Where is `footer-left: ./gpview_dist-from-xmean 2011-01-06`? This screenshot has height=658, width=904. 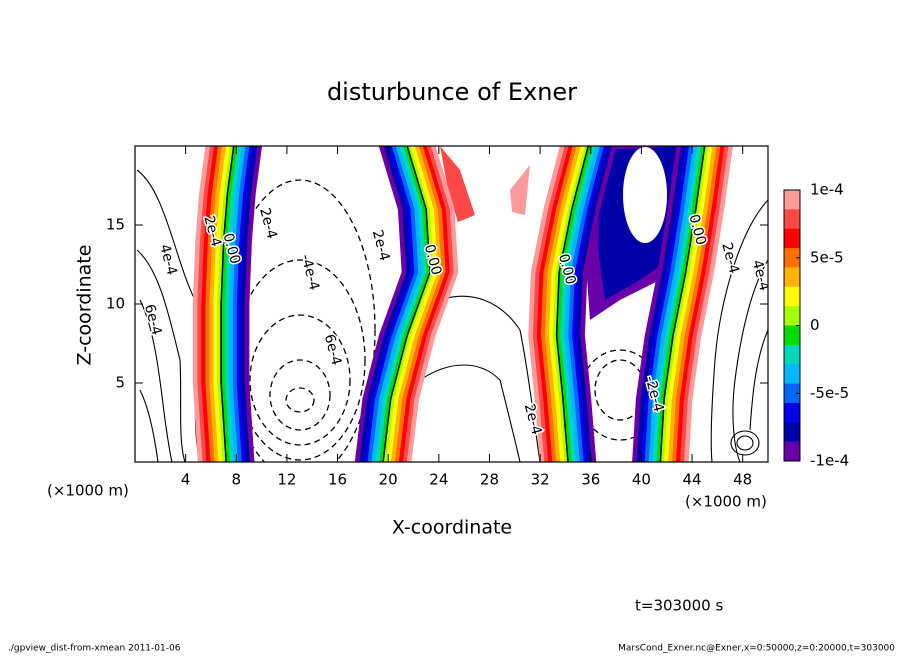
footer-left: ./gpview_dist-from-xmean 2011-01-06 is located at coordinates (94, 649).